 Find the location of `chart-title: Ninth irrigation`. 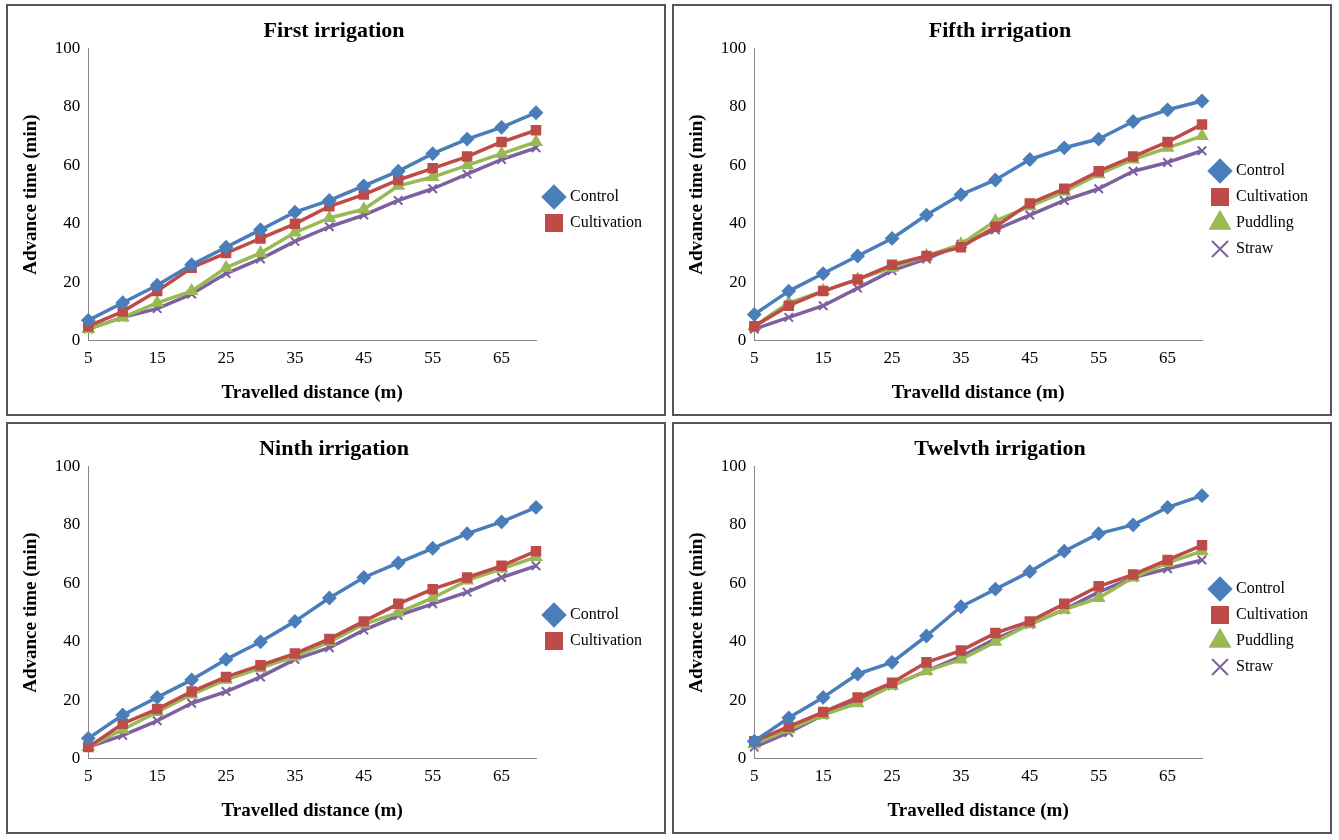

chart-title: Ninth irrigation is located at coordinates (334, 447).